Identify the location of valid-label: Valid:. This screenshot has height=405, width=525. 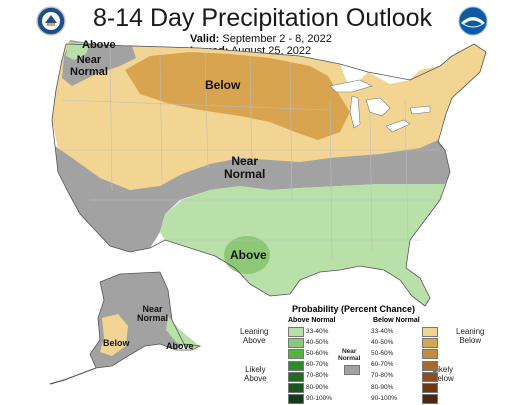
(205, 39).